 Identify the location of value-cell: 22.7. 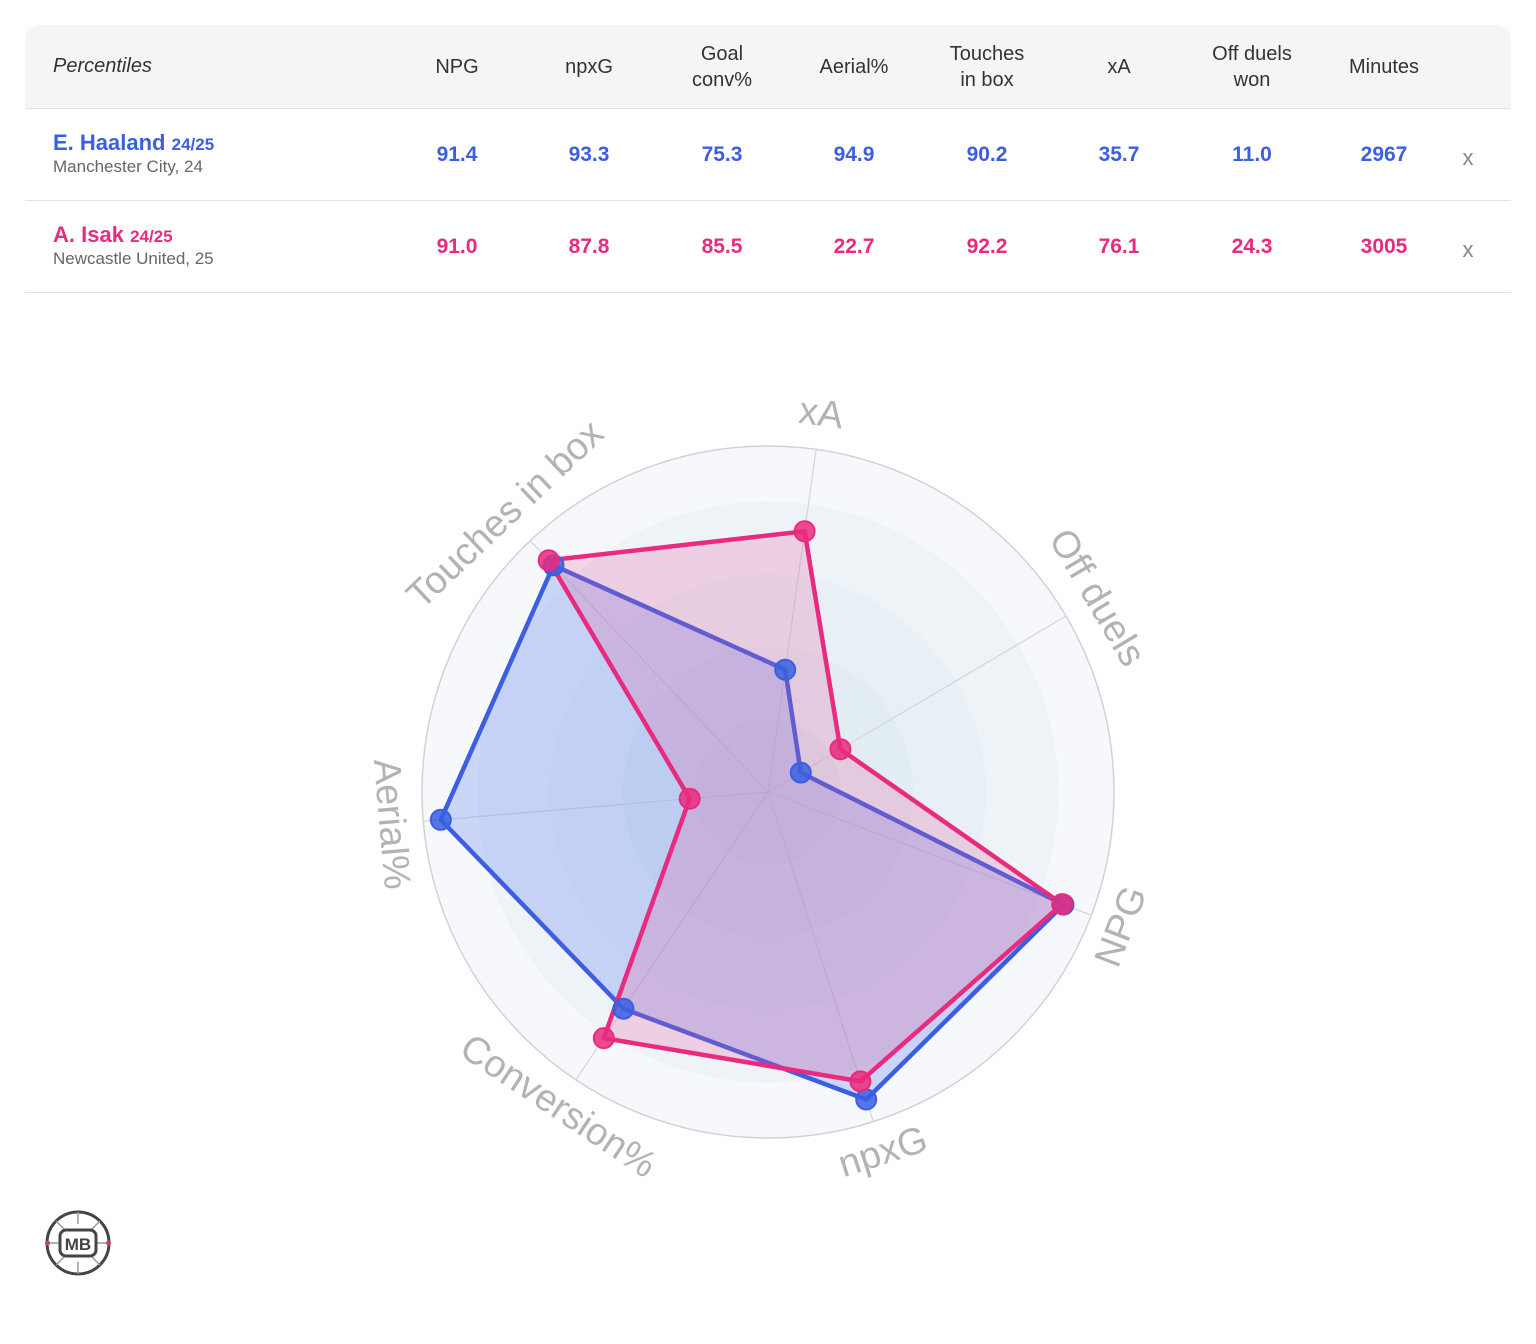
(854, 246).